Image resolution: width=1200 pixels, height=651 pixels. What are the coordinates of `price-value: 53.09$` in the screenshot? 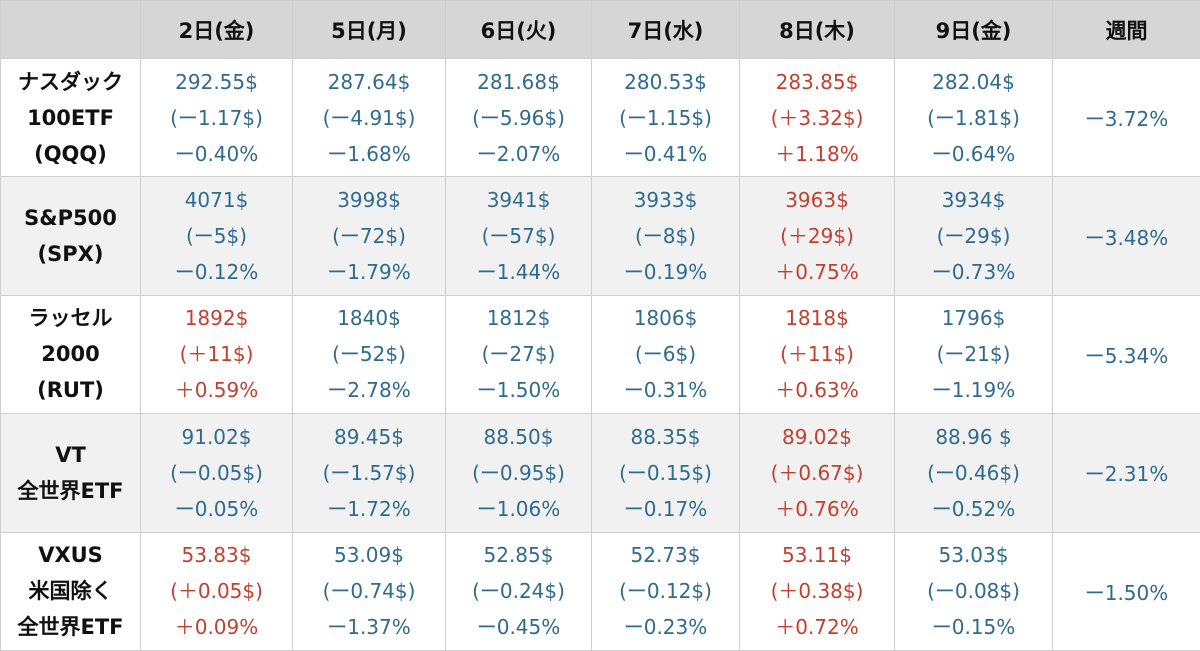 It's located at (369, 555).